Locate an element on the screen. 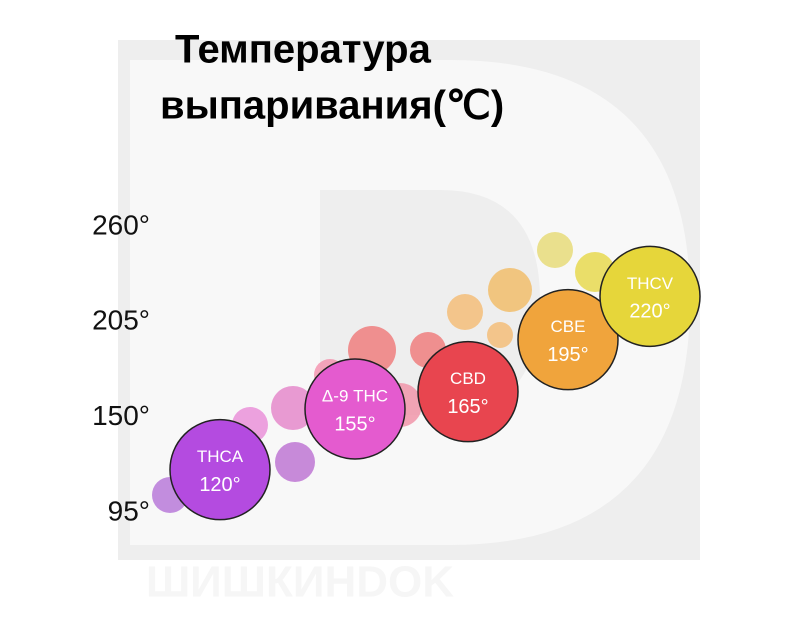  y-tick-label: 205° is located at coordinates (121, 320).